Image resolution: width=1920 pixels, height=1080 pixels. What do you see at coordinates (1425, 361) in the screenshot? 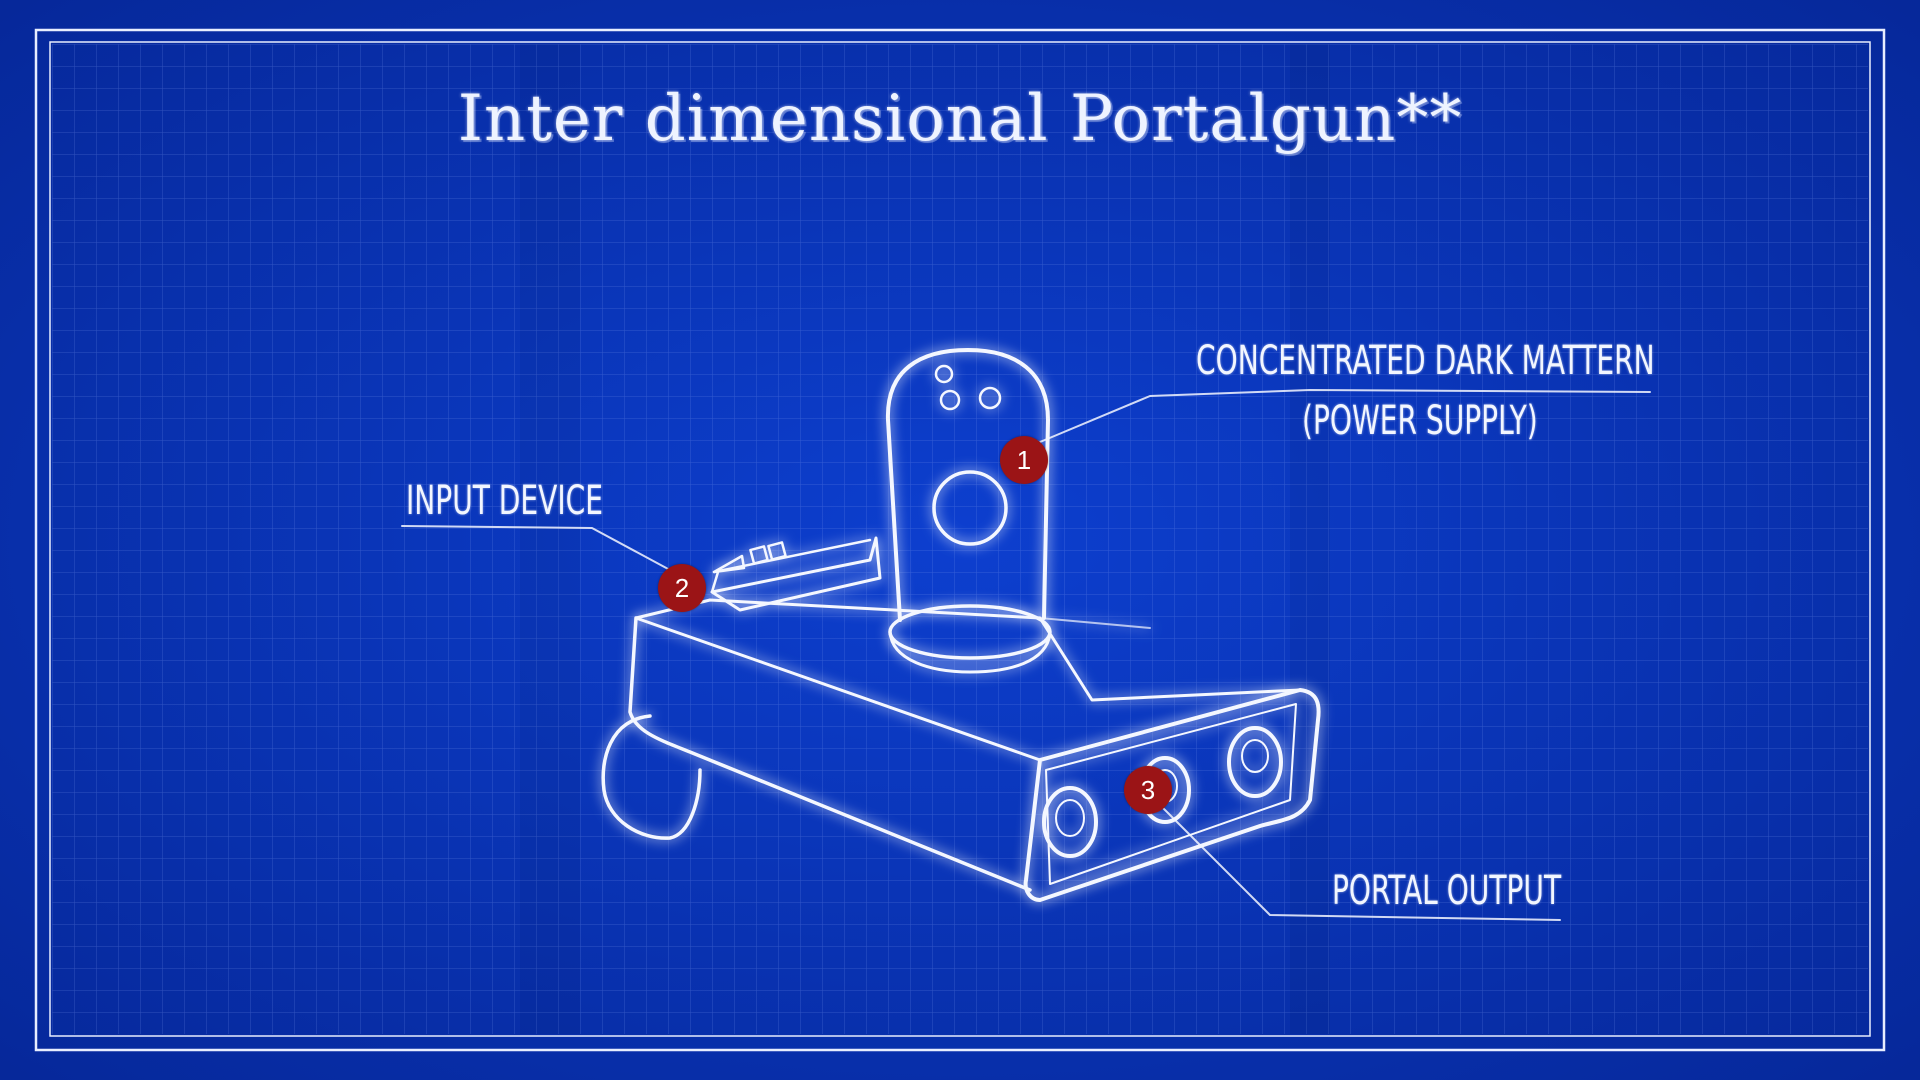
I see `callout-1-label: Concentrated dark mattern` at bounding box center [1425, 361].